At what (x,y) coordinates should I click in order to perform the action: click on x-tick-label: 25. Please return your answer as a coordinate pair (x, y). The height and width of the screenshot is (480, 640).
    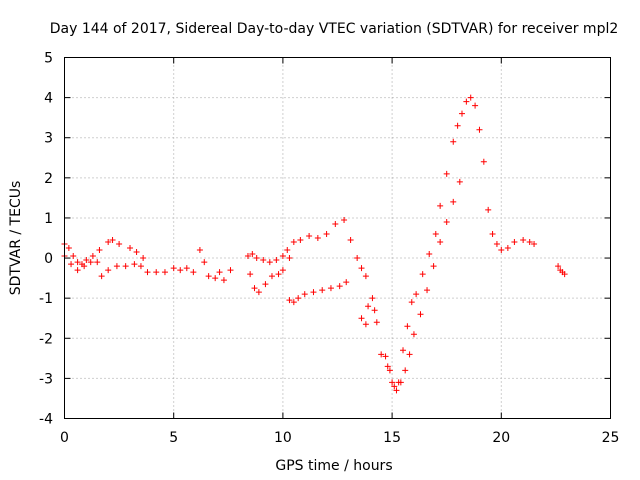
    Looking at the image, I should click on (611, 438).